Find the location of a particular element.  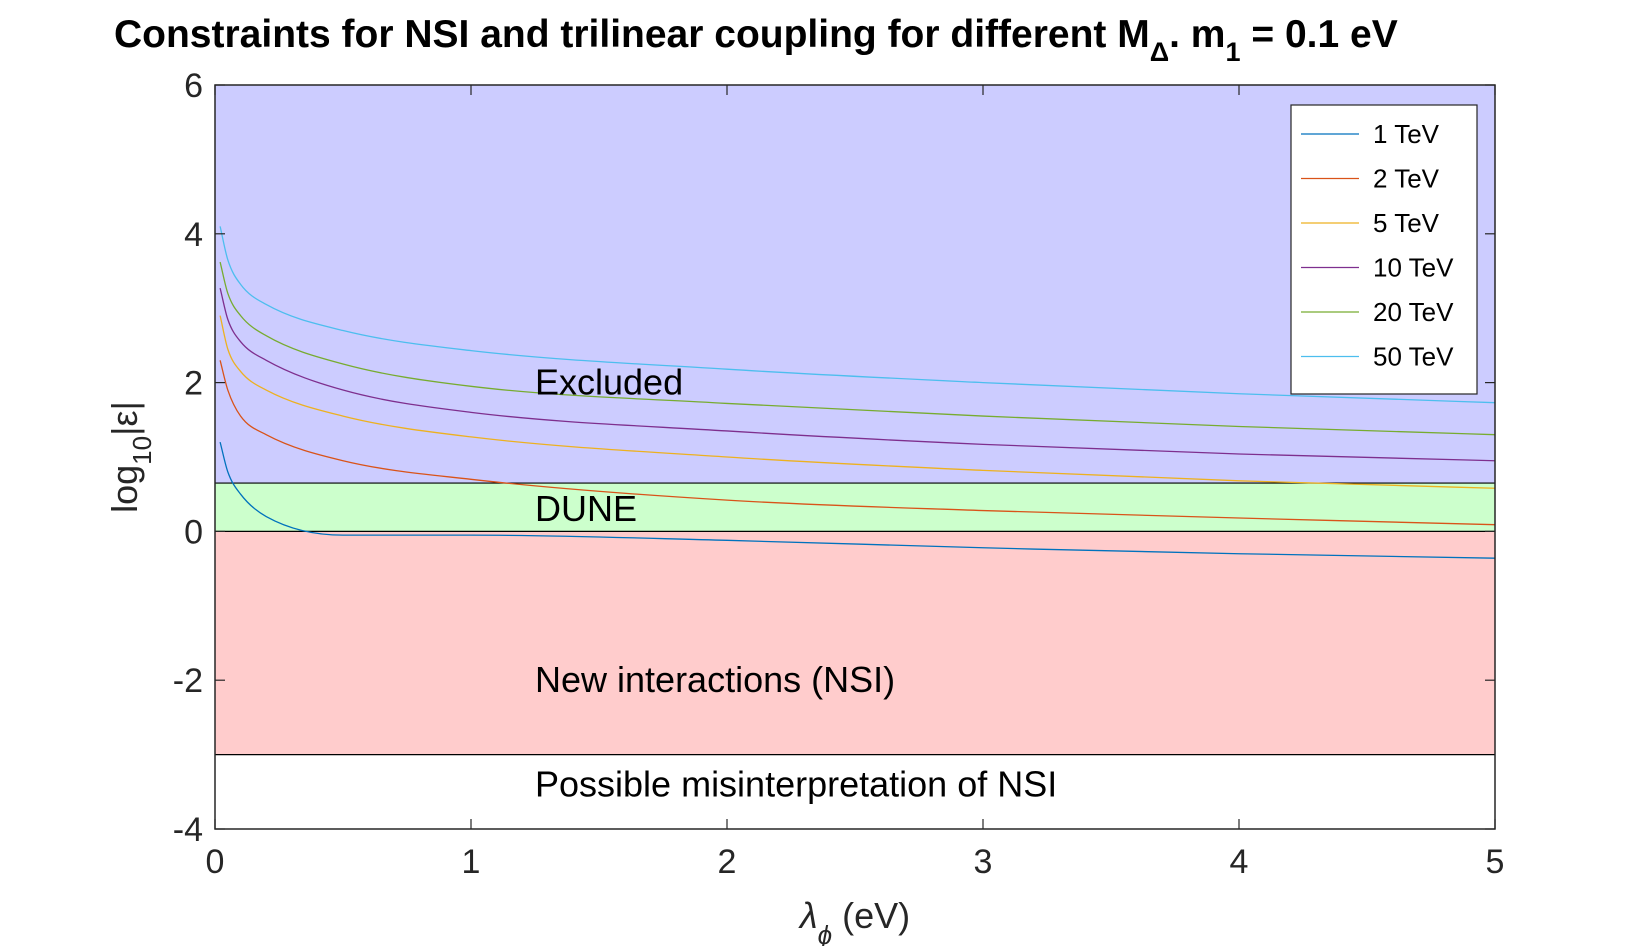

y-tick-label: 6 is located at coordinates (193, 86).